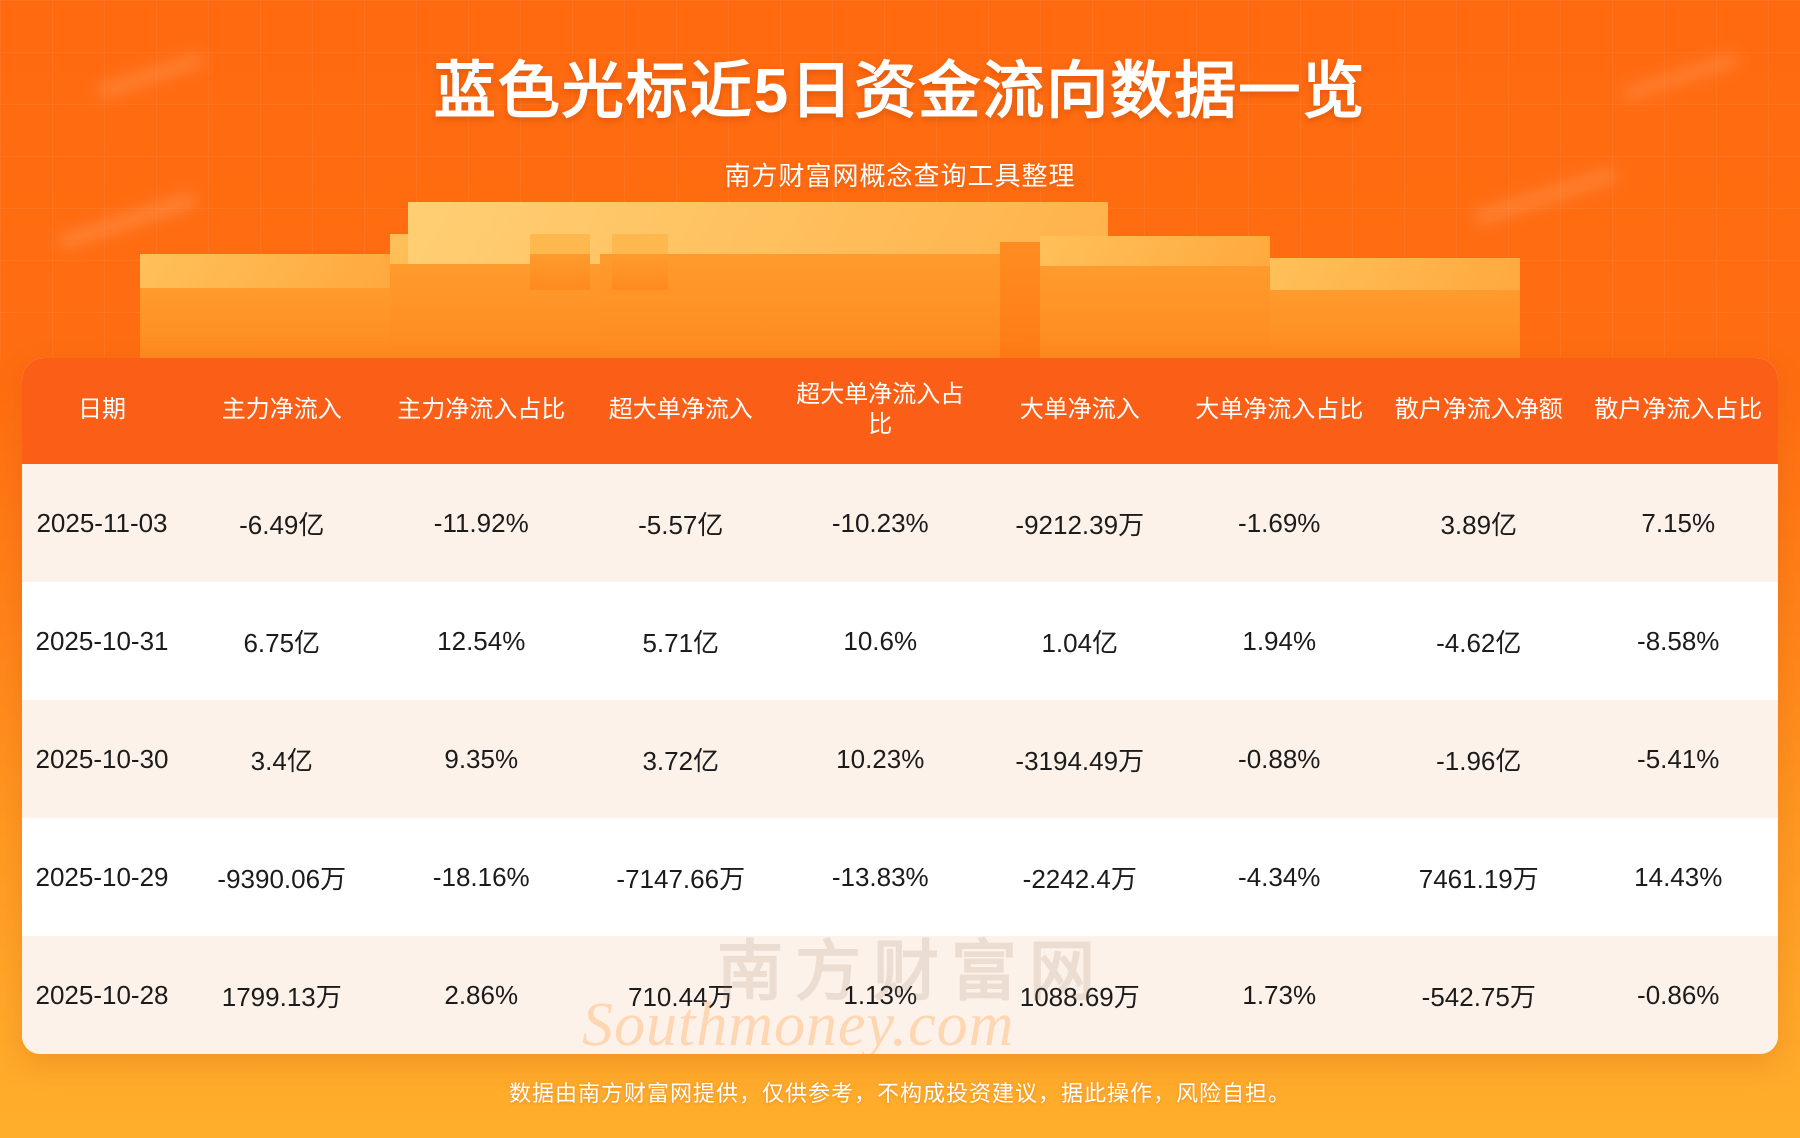 The image size is (1800, 1138). Describe the element at coordinates (1678, 994) in the screenshot. I see `cell-retail-pct: -0.86%` at that location.